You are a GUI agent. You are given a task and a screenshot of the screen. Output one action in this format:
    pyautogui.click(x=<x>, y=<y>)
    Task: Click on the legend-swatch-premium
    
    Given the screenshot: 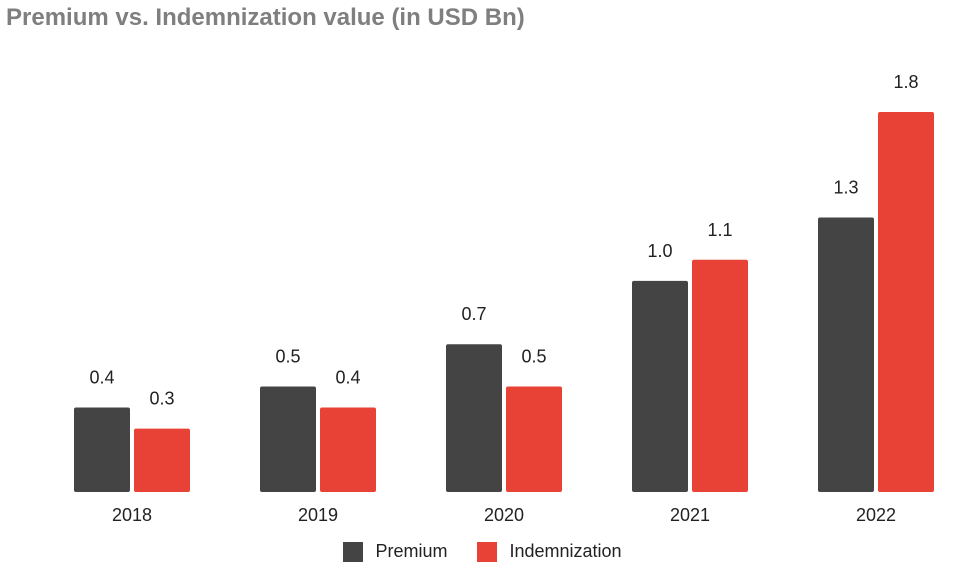 What is the action you would take?
    pyautogui.click(x=353, y=551)
    